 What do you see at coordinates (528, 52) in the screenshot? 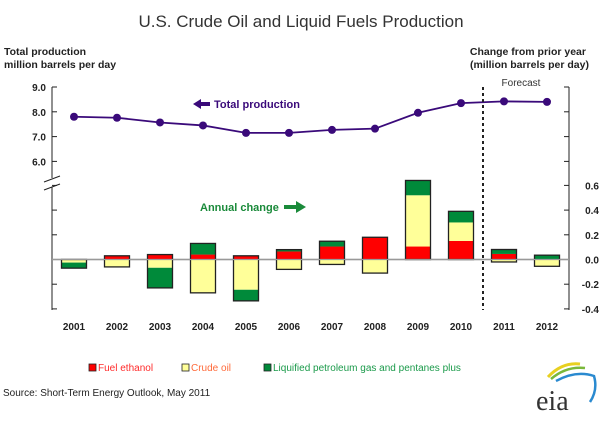
I see `right-axis-title-line1: Change from prior year` at bounding box center [528, 52].